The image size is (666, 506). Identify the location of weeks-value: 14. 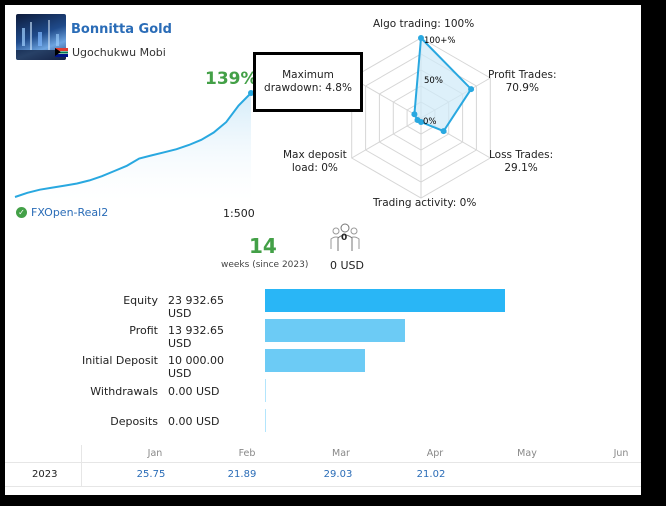
(263, 246).